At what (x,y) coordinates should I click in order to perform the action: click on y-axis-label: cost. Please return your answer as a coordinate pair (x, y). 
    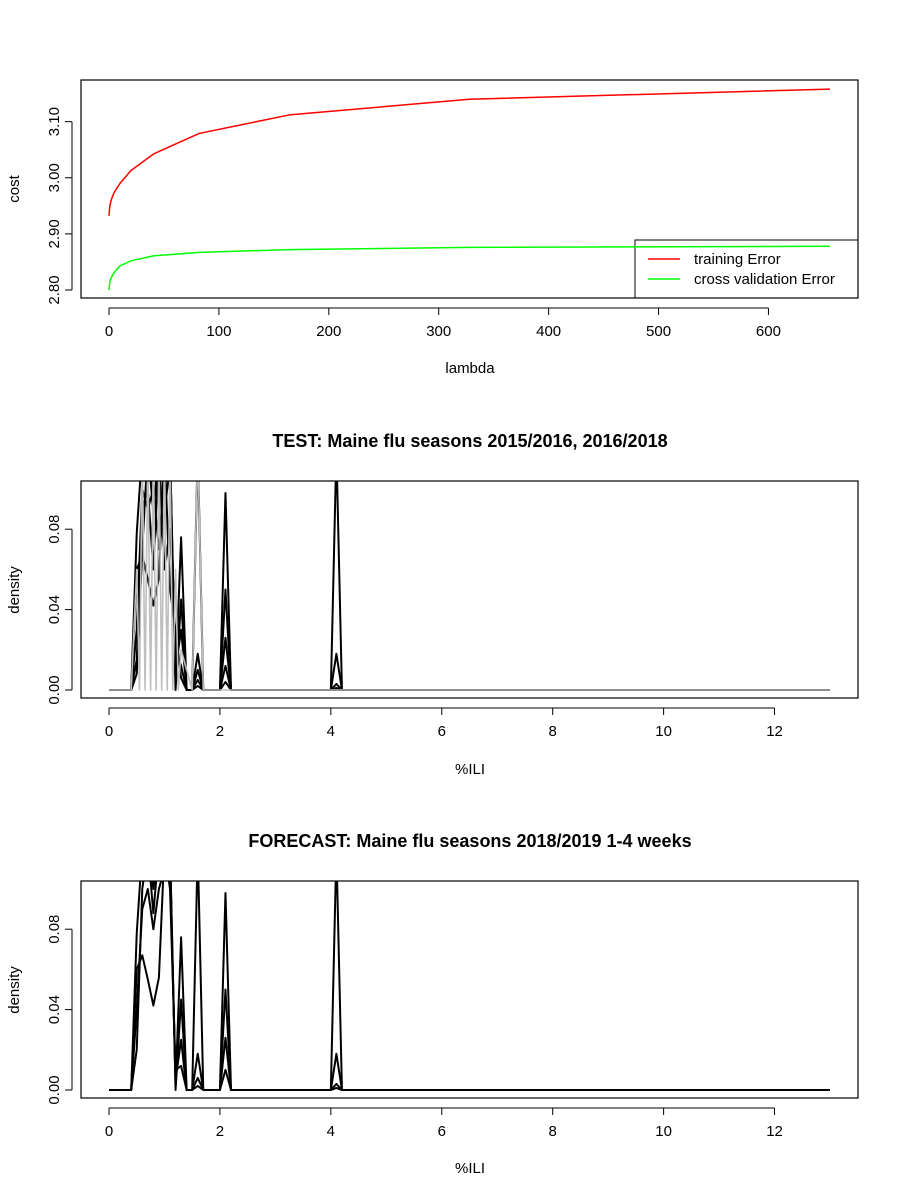
    Looking at the image, I should click on (14, 188).